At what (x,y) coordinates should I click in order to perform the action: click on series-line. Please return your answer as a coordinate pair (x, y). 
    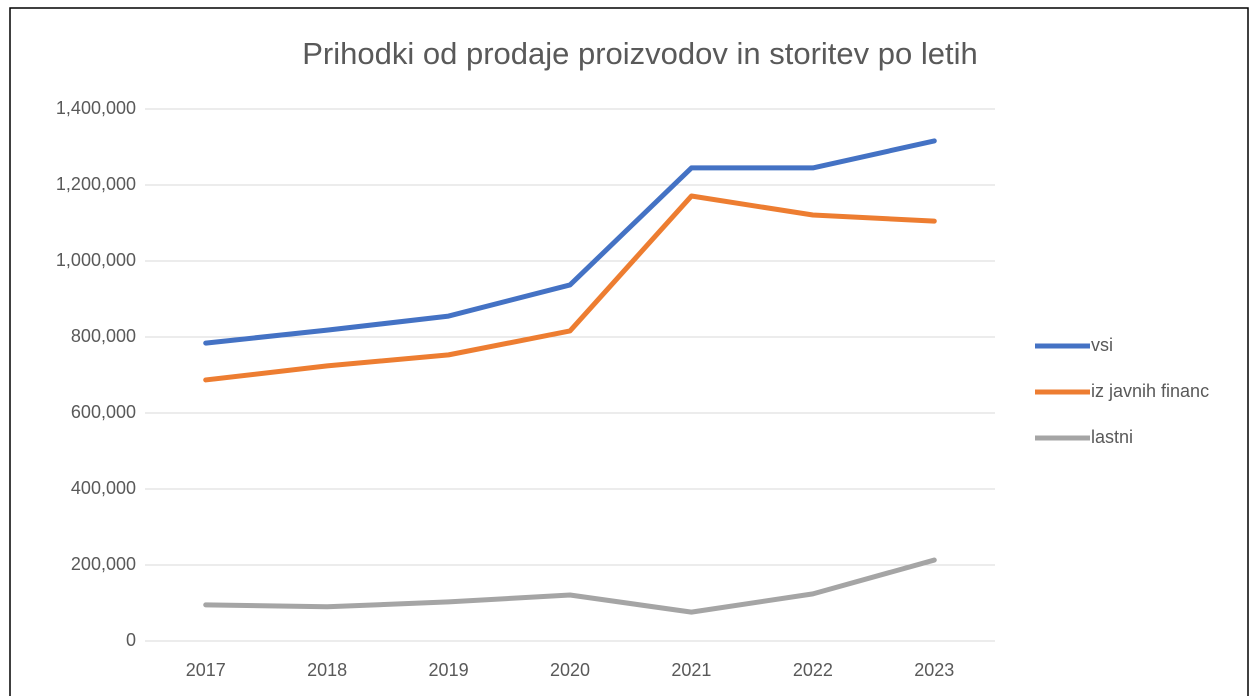
    Looking at the image, I should click on (570, 586).